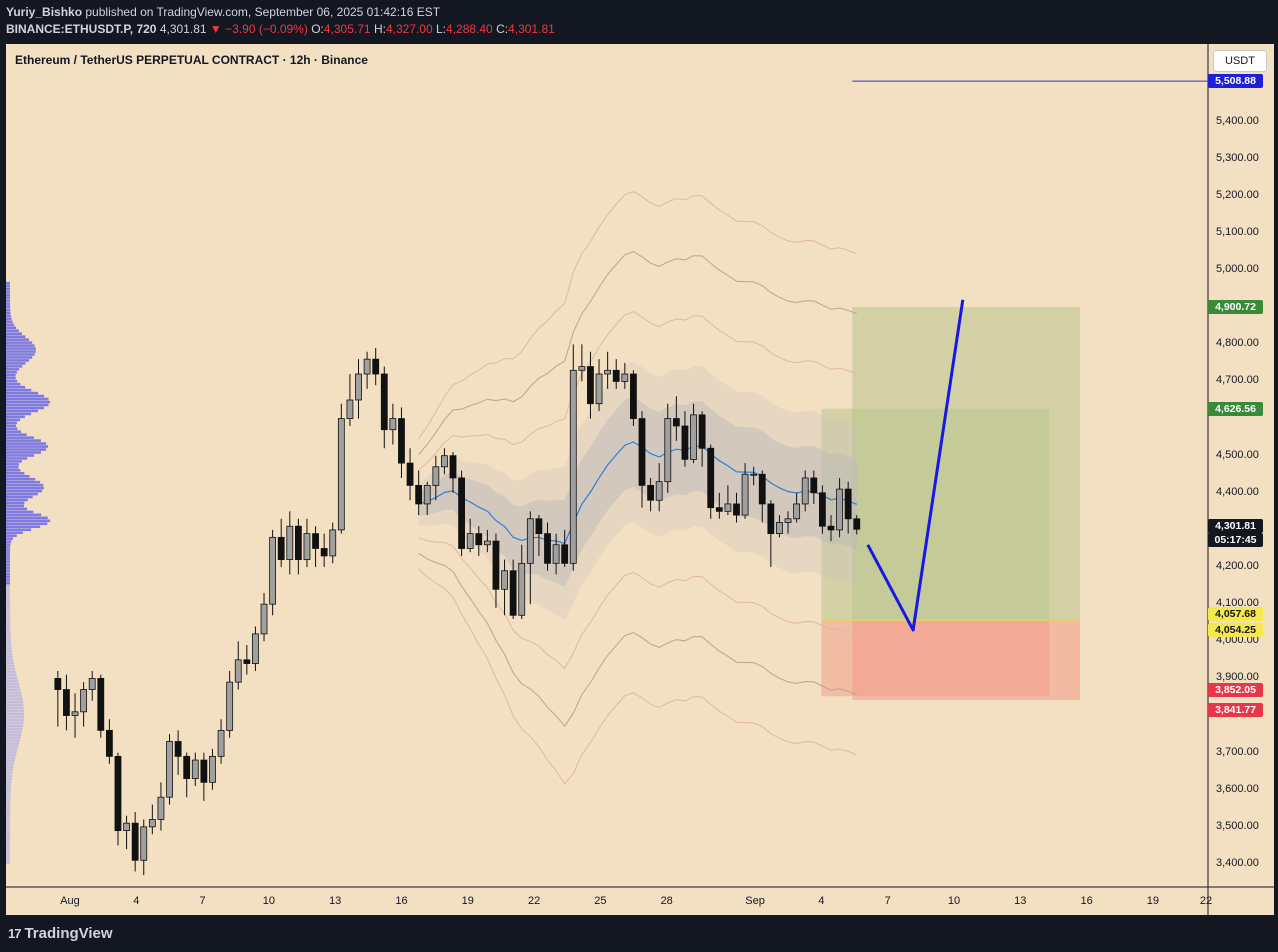 This screenshot has height=952, width=1278. Describe the element at coordinates (1235, 306) in the screenshot. I see `price-label-target-1: 4,900.72` at that location.